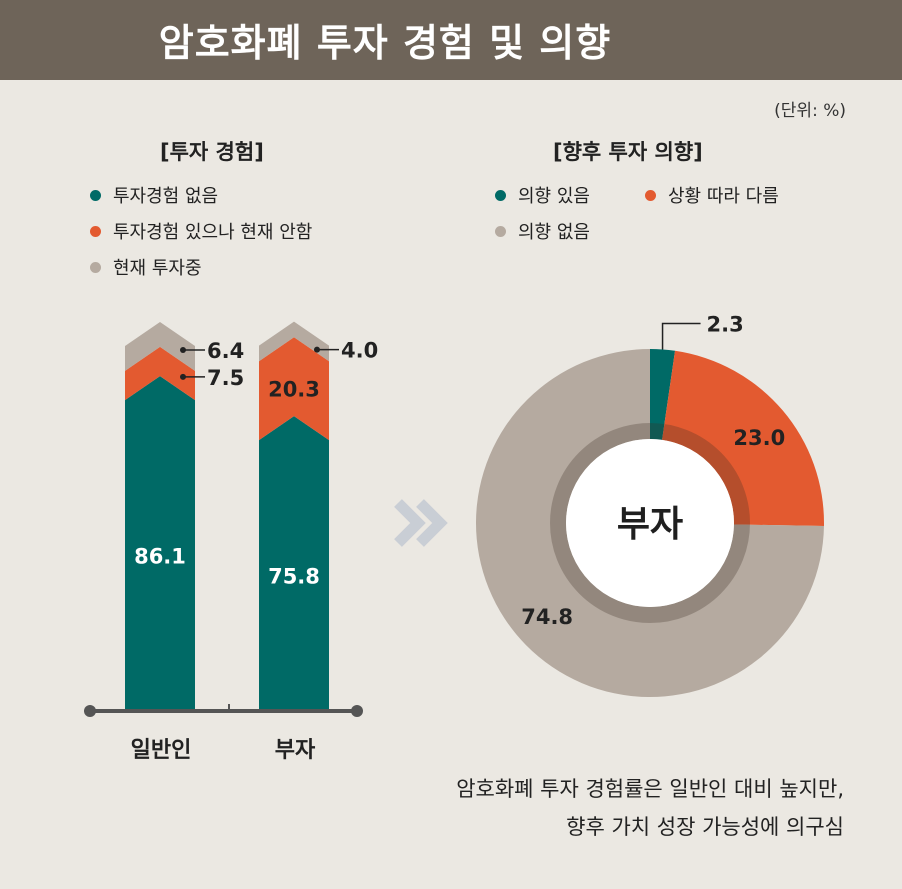 Image resolution: width=902 pixels, height=889 pixels. Describe the element at coordinates (251, 516) in the screenshot. I see `stacked-bar-chart: 86.1 7.5 6.4 75.8 20.3 4.0` at that location.